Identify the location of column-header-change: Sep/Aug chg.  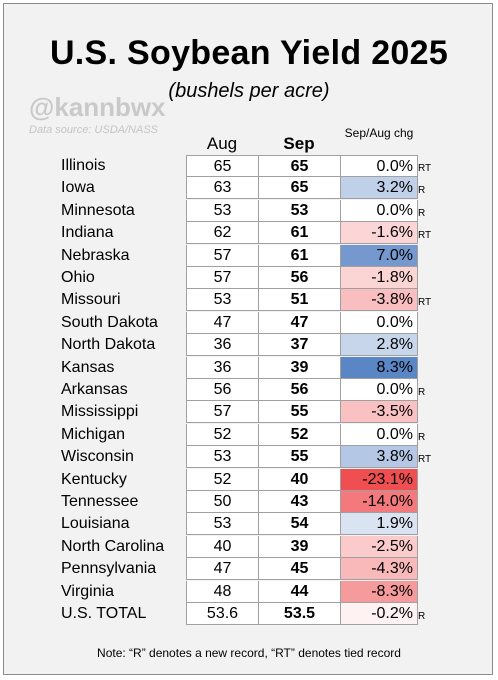
(379, 133).